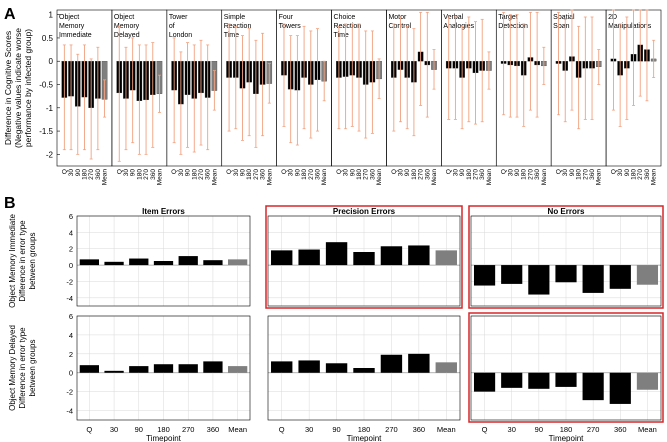 The image size is (667, 442). I want to click on subplot-title: Delayed, so click(127, 35).